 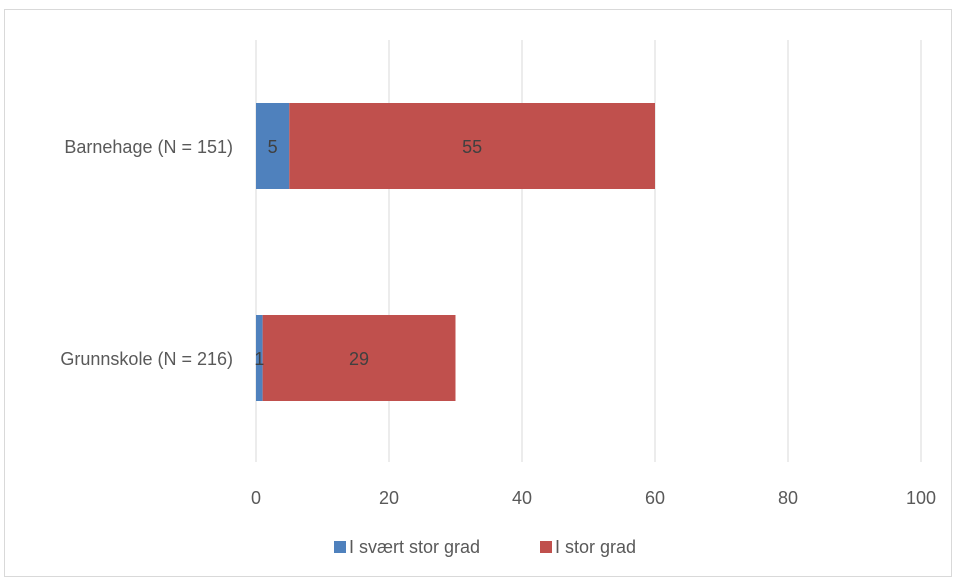 I want to click on data-label: 55, so click(x=472, y=147).